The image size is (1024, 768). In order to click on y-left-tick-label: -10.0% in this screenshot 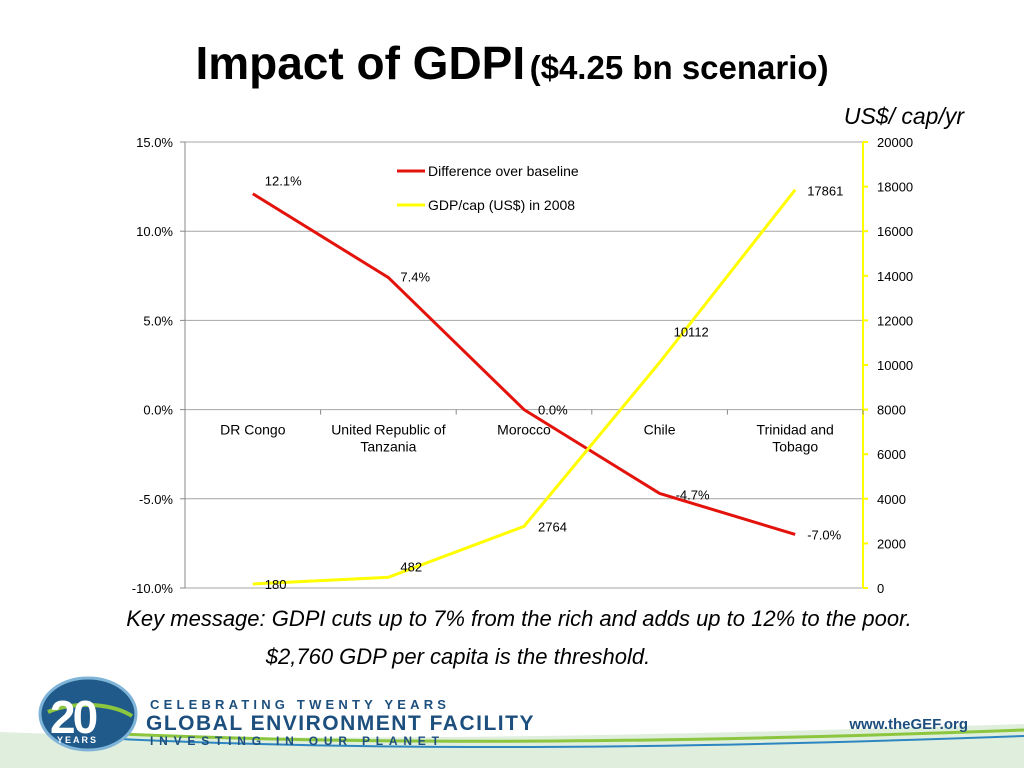, I will do `click(153, 588)`.